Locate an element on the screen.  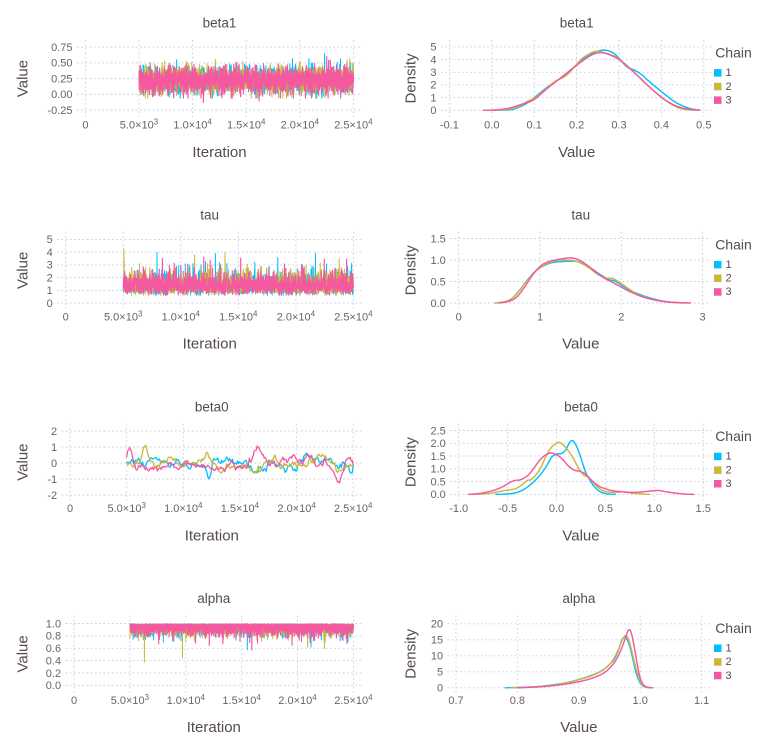
svg-text: -2 is located at coordinates (52, 496).